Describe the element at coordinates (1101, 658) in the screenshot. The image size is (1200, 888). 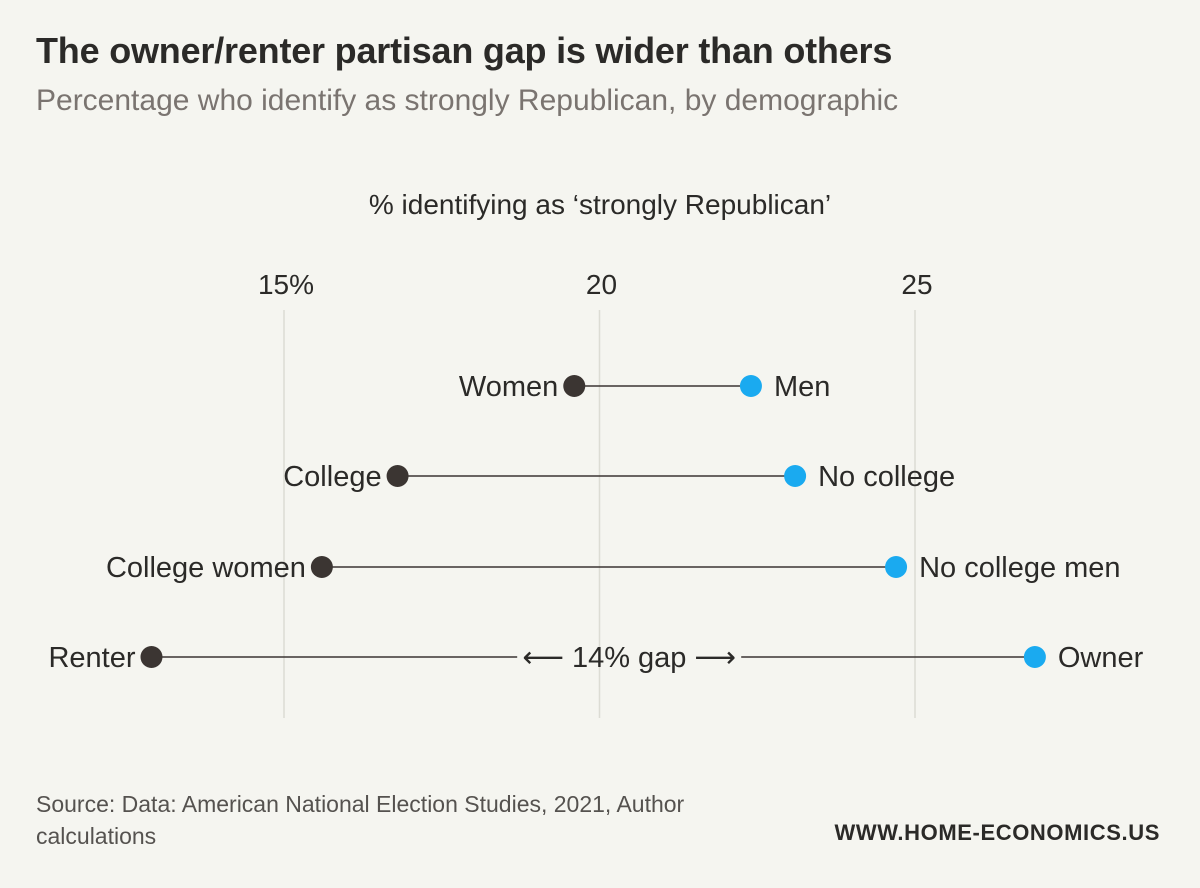
I see `high-label: Owner` at that location.